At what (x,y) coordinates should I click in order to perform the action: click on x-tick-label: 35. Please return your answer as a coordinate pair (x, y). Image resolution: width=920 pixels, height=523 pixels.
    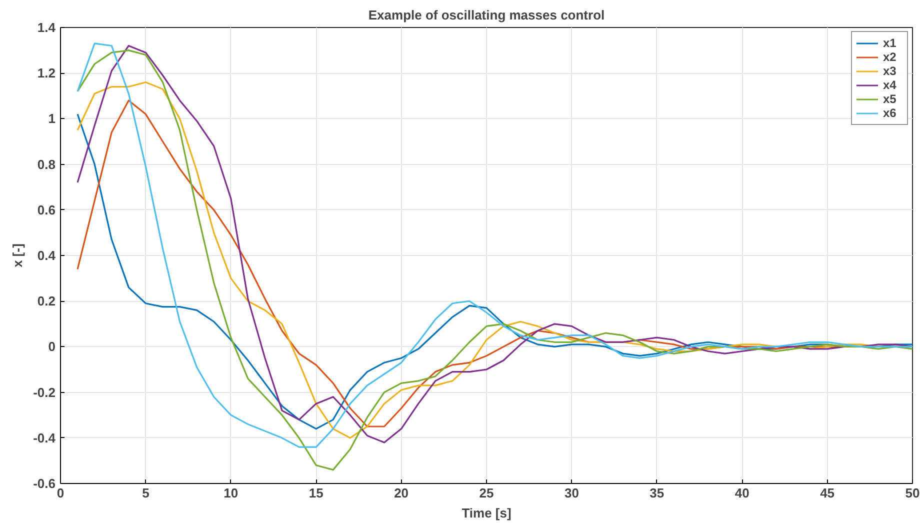
    Looking at the image, I should click on (657, 493).